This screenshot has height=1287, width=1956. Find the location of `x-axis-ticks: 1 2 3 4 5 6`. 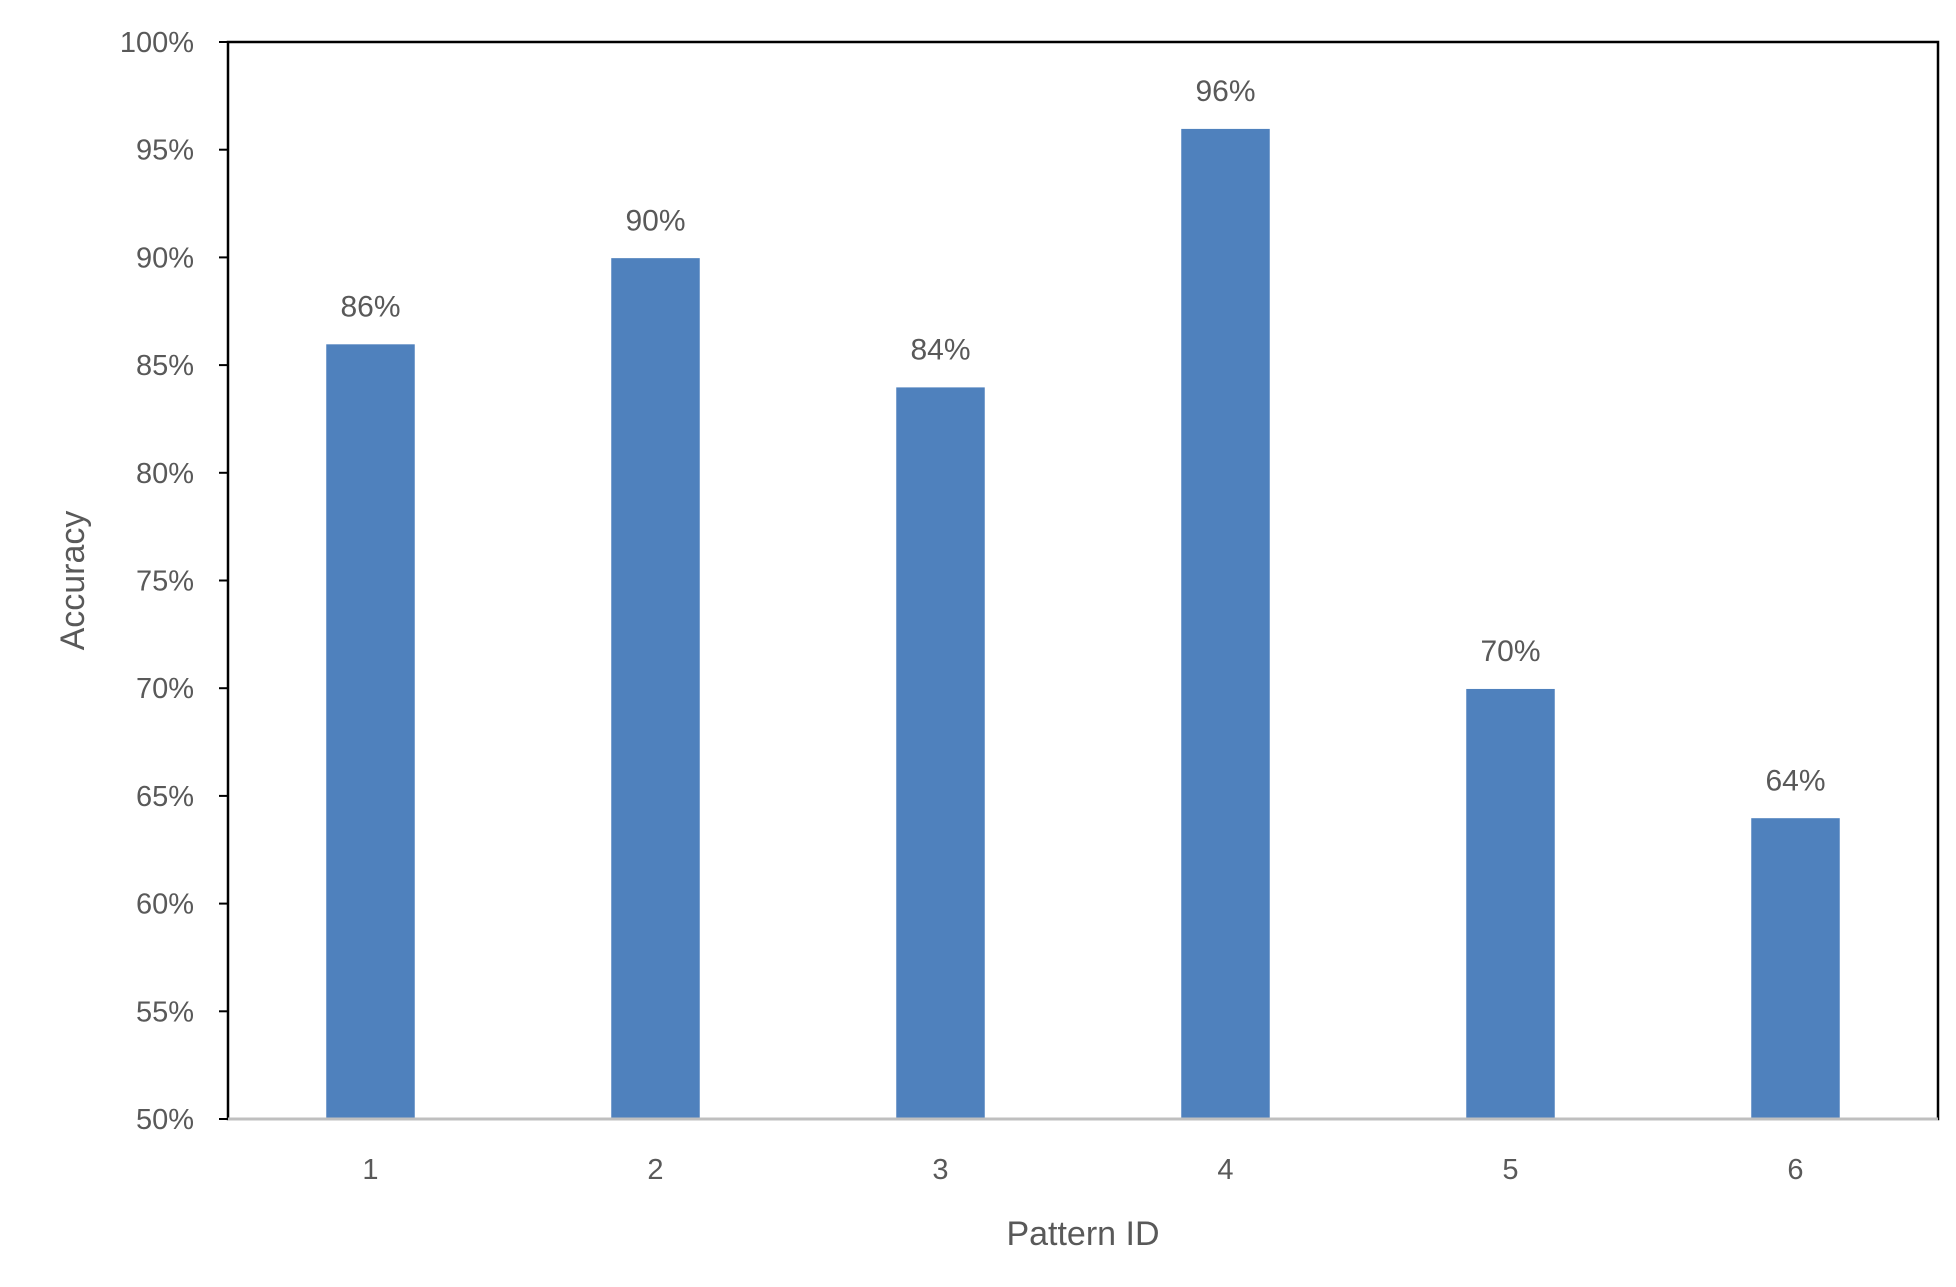

x-axis-ticks: 1 2 3 4 5 6 is located at coordinates (1082, 1170).